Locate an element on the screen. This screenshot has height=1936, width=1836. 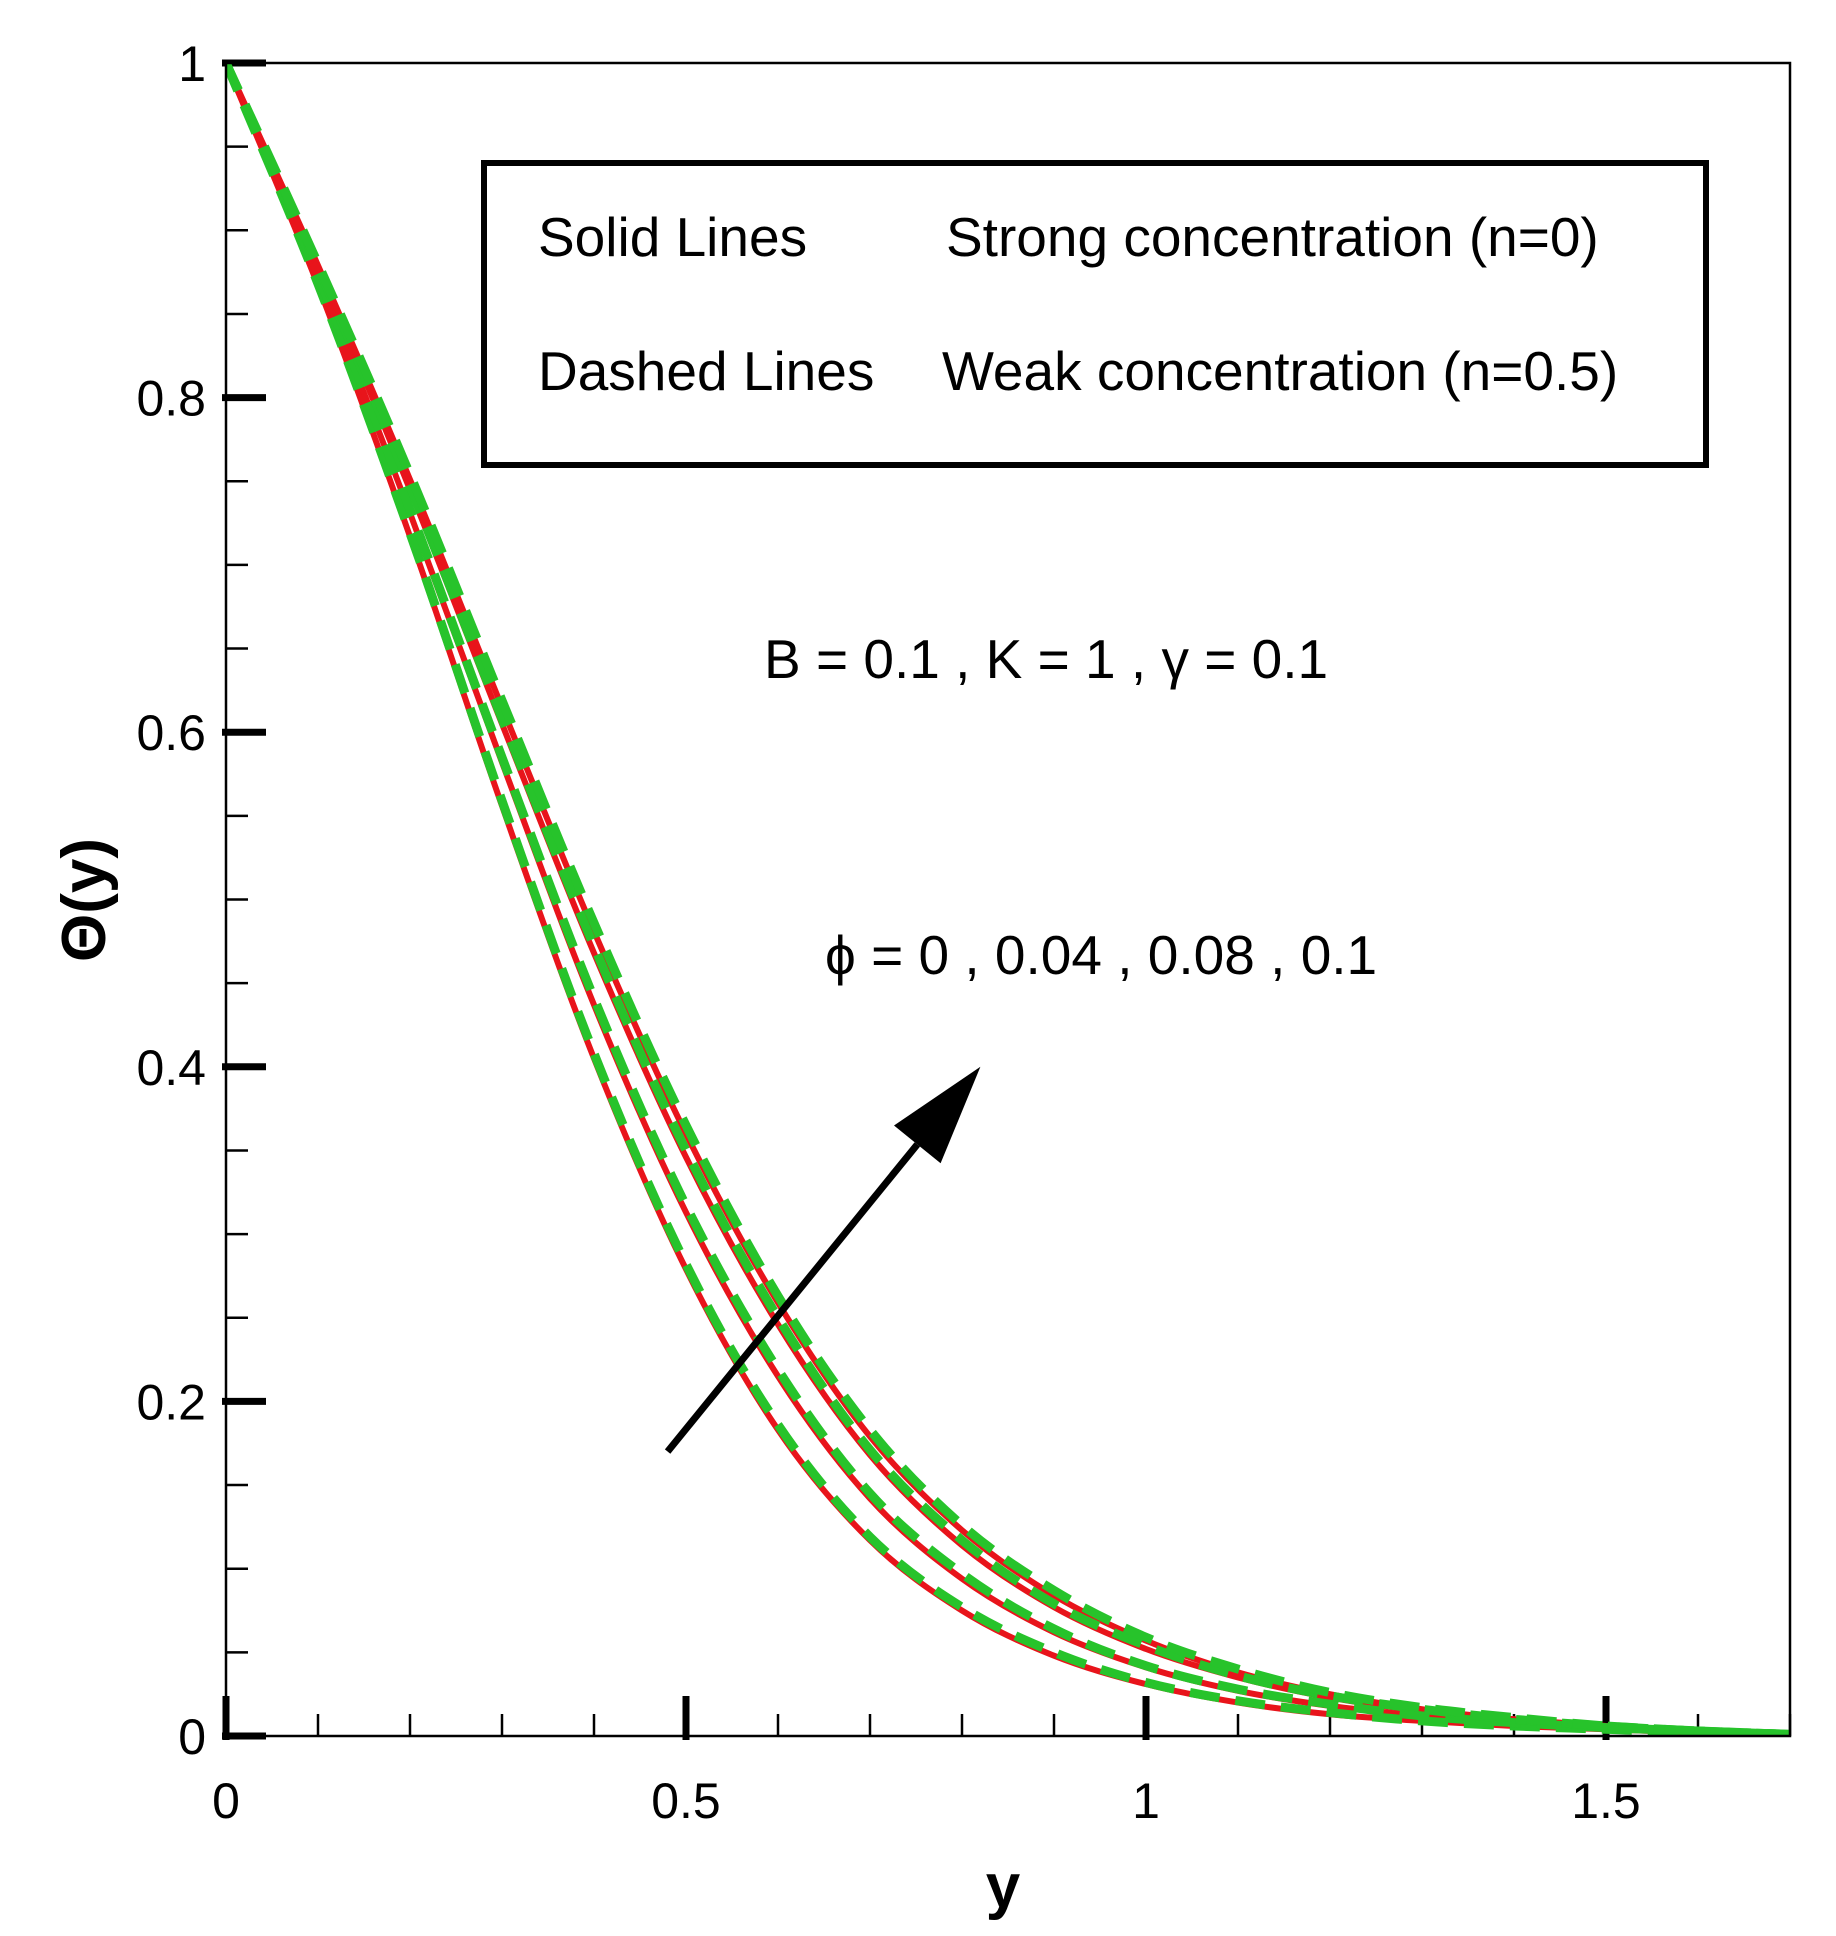
y-tick-label: 0.4 is located at coordinates (171, 1068).